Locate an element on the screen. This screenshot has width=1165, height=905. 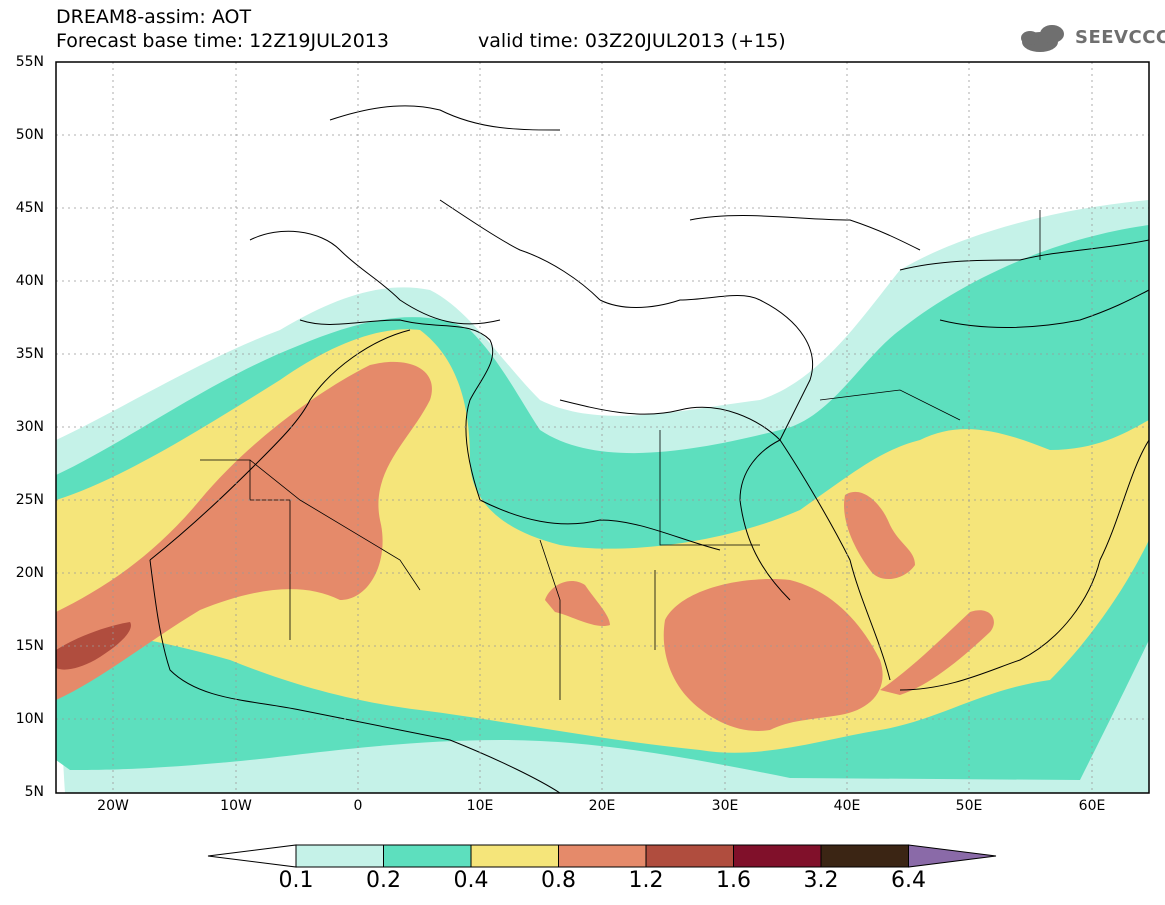
aot-contour-0.8-chad is located at coordinates (577, 603).